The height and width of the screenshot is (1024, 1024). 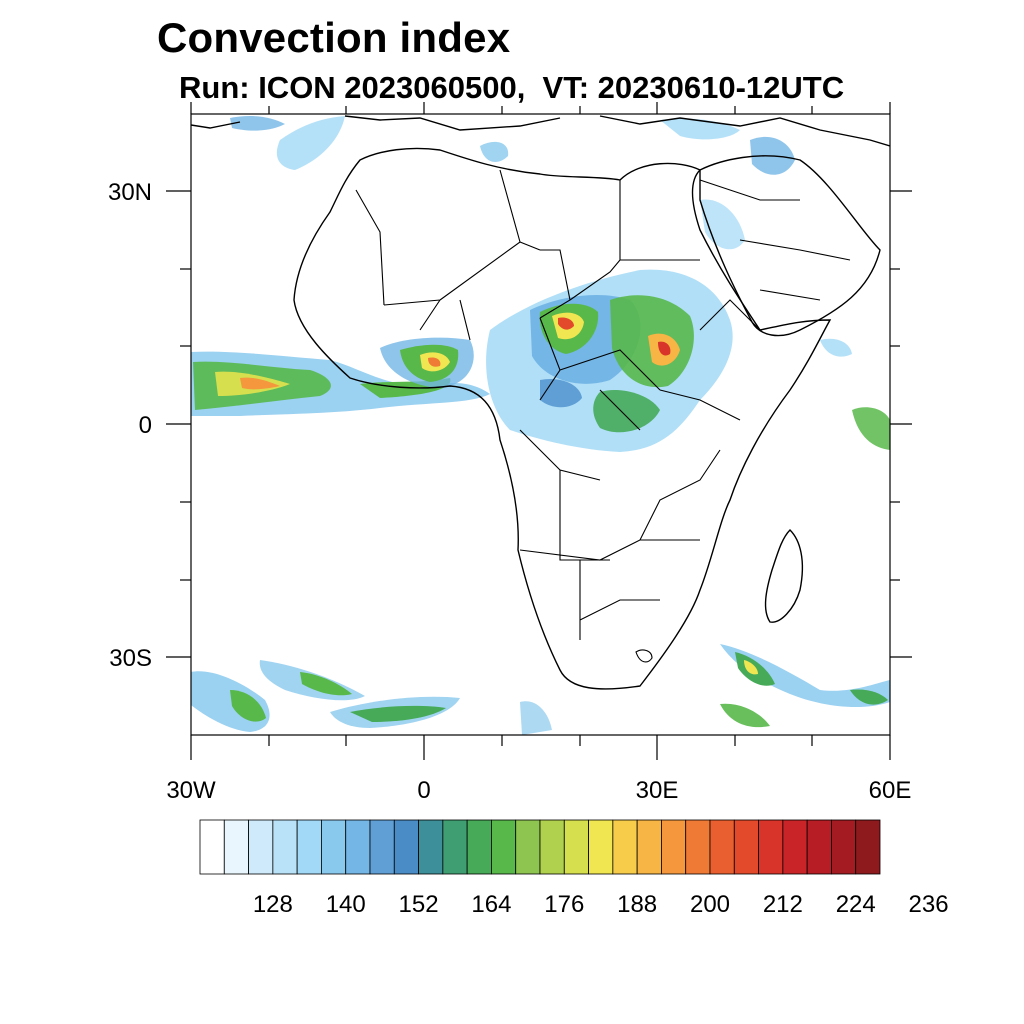 I want to click on x-tick-label: 30W, so click(x=191, y=790).